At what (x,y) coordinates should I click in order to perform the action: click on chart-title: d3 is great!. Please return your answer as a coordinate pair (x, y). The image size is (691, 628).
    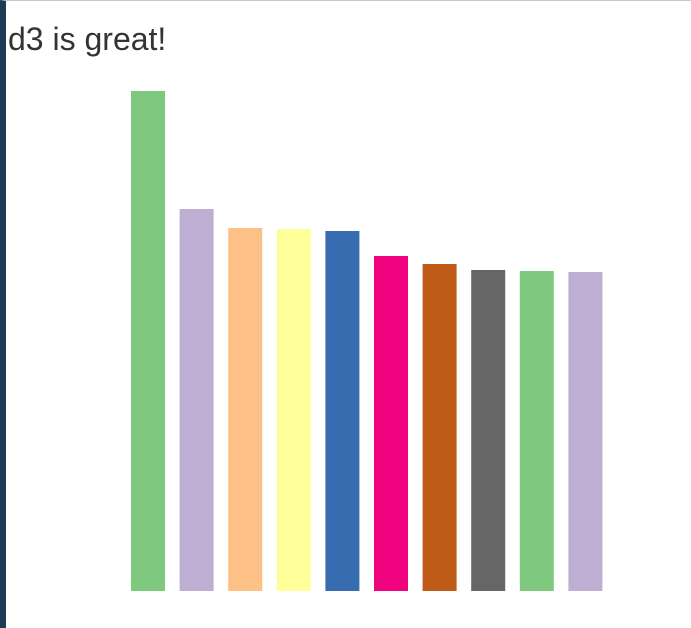
    Looking at the image, I should click on (87, 39).